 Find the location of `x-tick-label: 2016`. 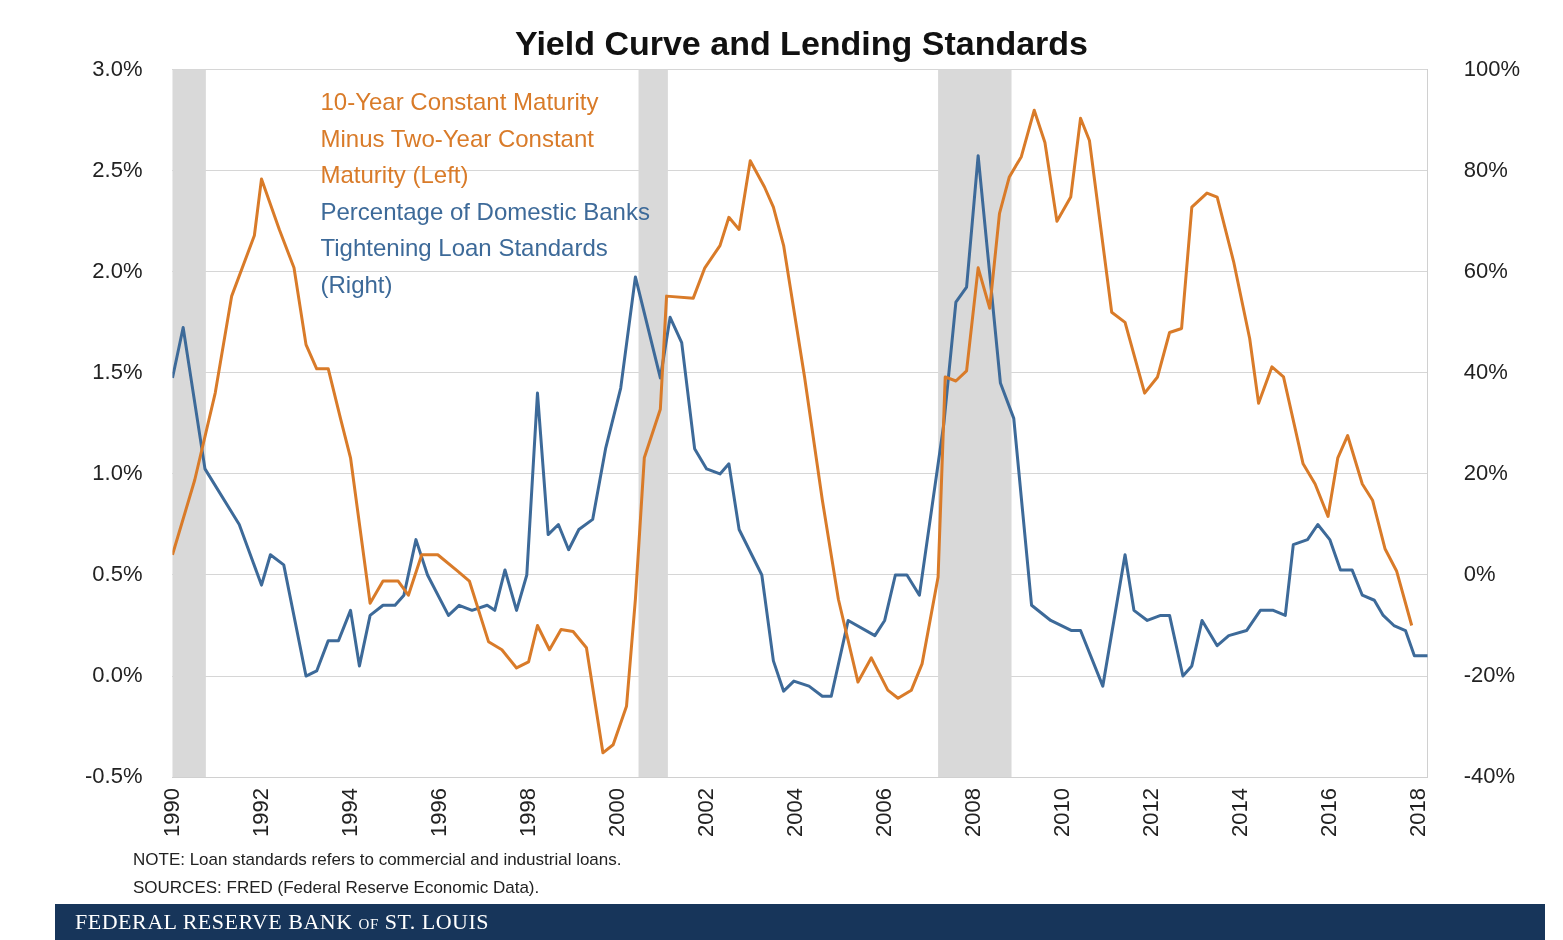

x-tick-label: 2016 is located at coordinates (1328, 813).